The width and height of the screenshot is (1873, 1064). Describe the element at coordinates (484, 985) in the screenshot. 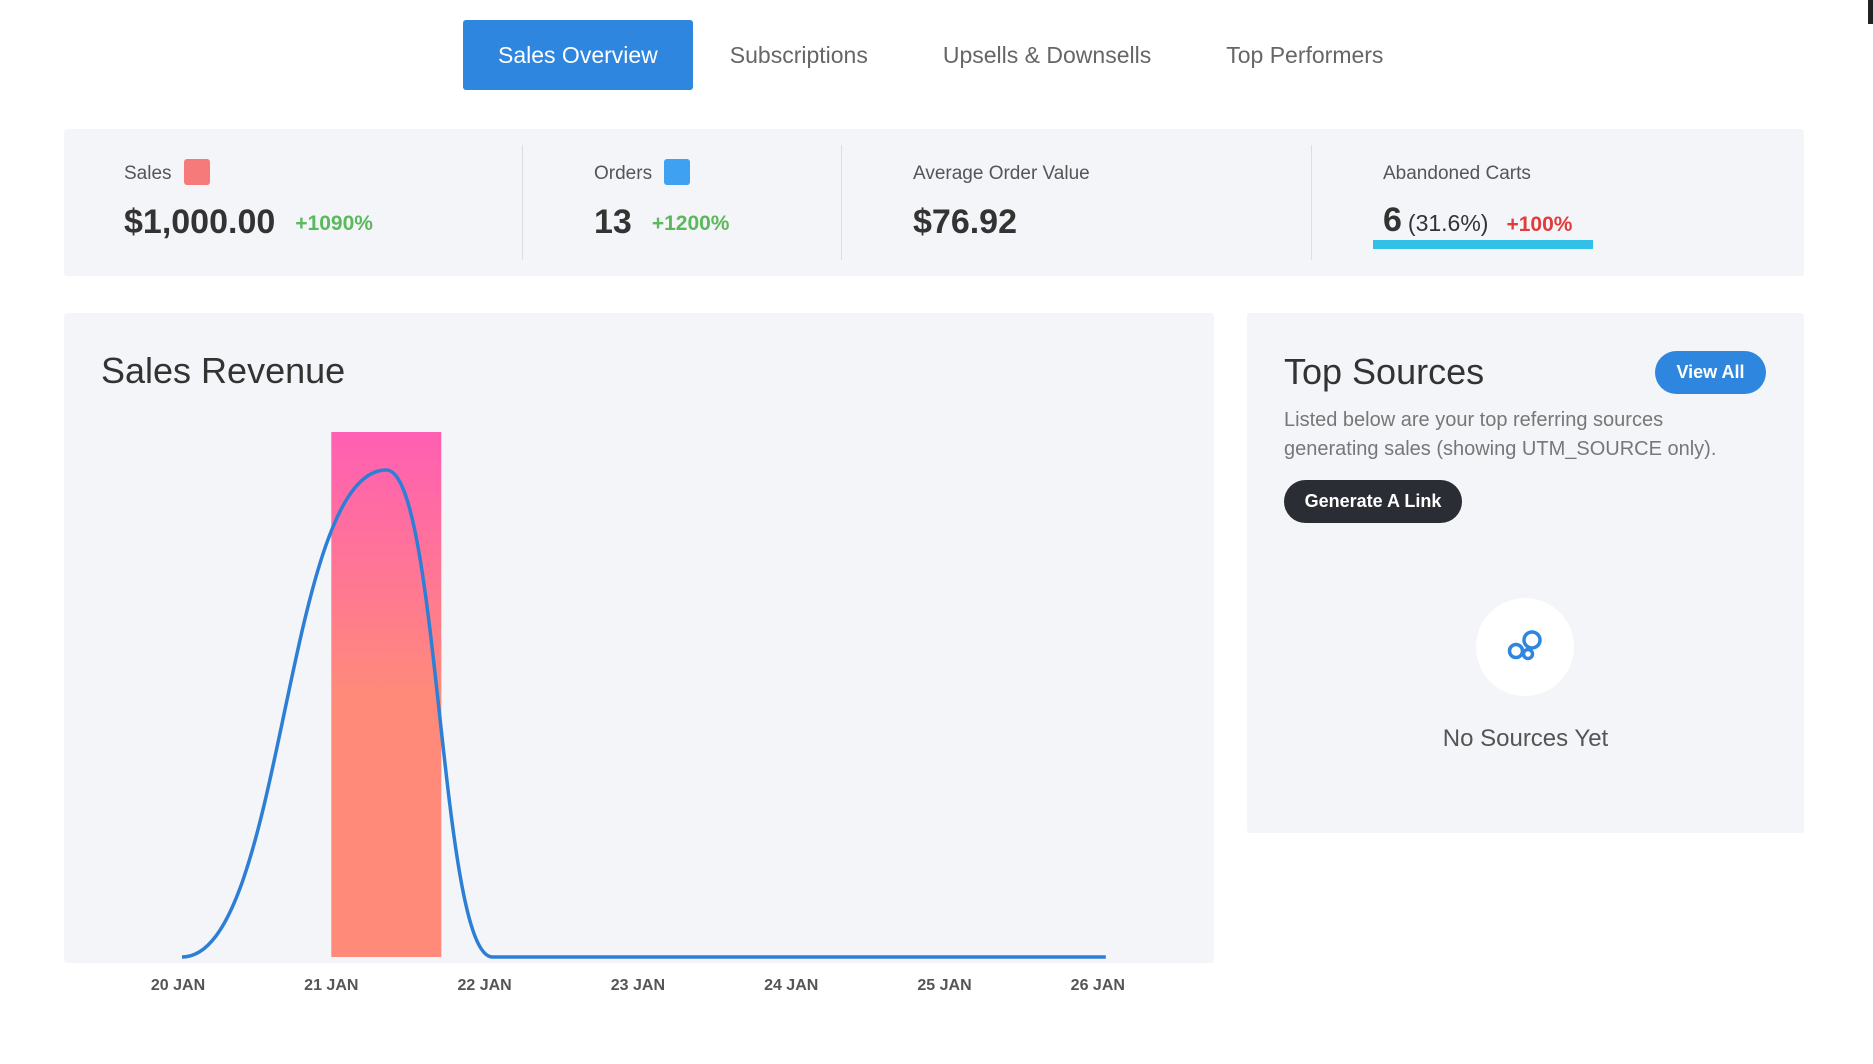

I see `x-tick-label: 22 JAN` at that location.